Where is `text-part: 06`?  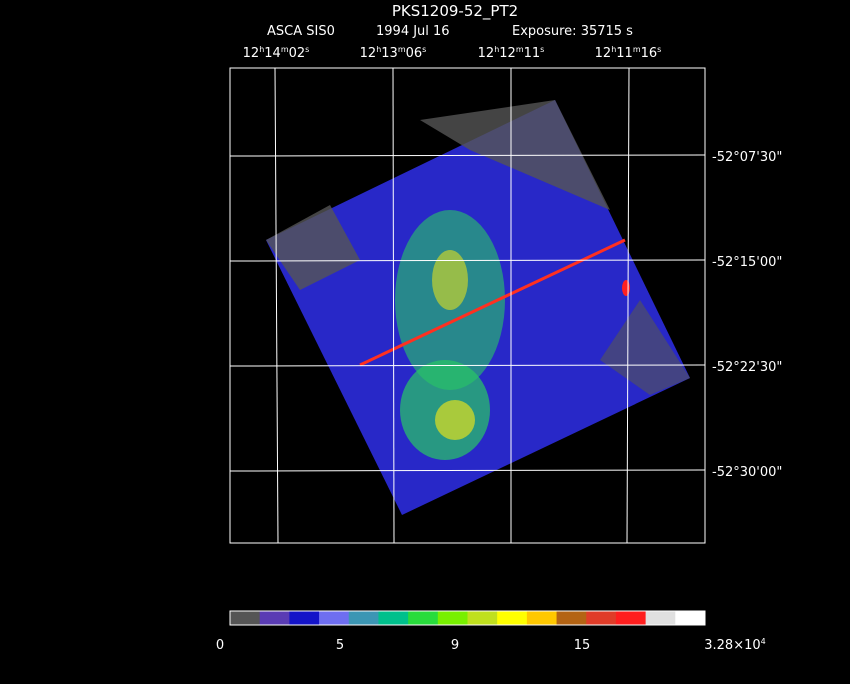 text-part: 06 is located at coordinates (414, 53).